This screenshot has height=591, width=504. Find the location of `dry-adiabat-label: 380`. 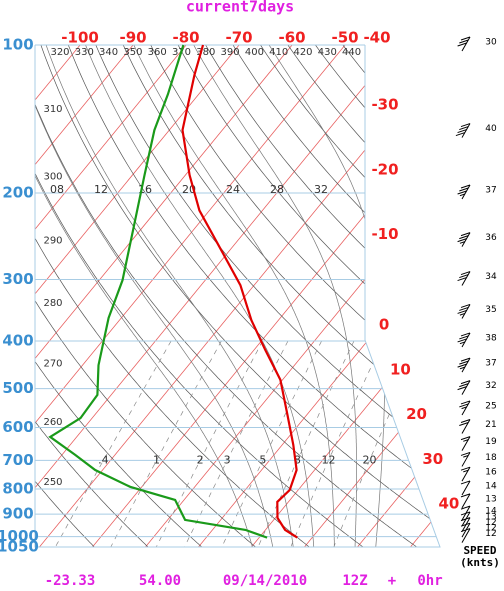

dry-adiabat-label: 380 is located at coordinates (205, 52).